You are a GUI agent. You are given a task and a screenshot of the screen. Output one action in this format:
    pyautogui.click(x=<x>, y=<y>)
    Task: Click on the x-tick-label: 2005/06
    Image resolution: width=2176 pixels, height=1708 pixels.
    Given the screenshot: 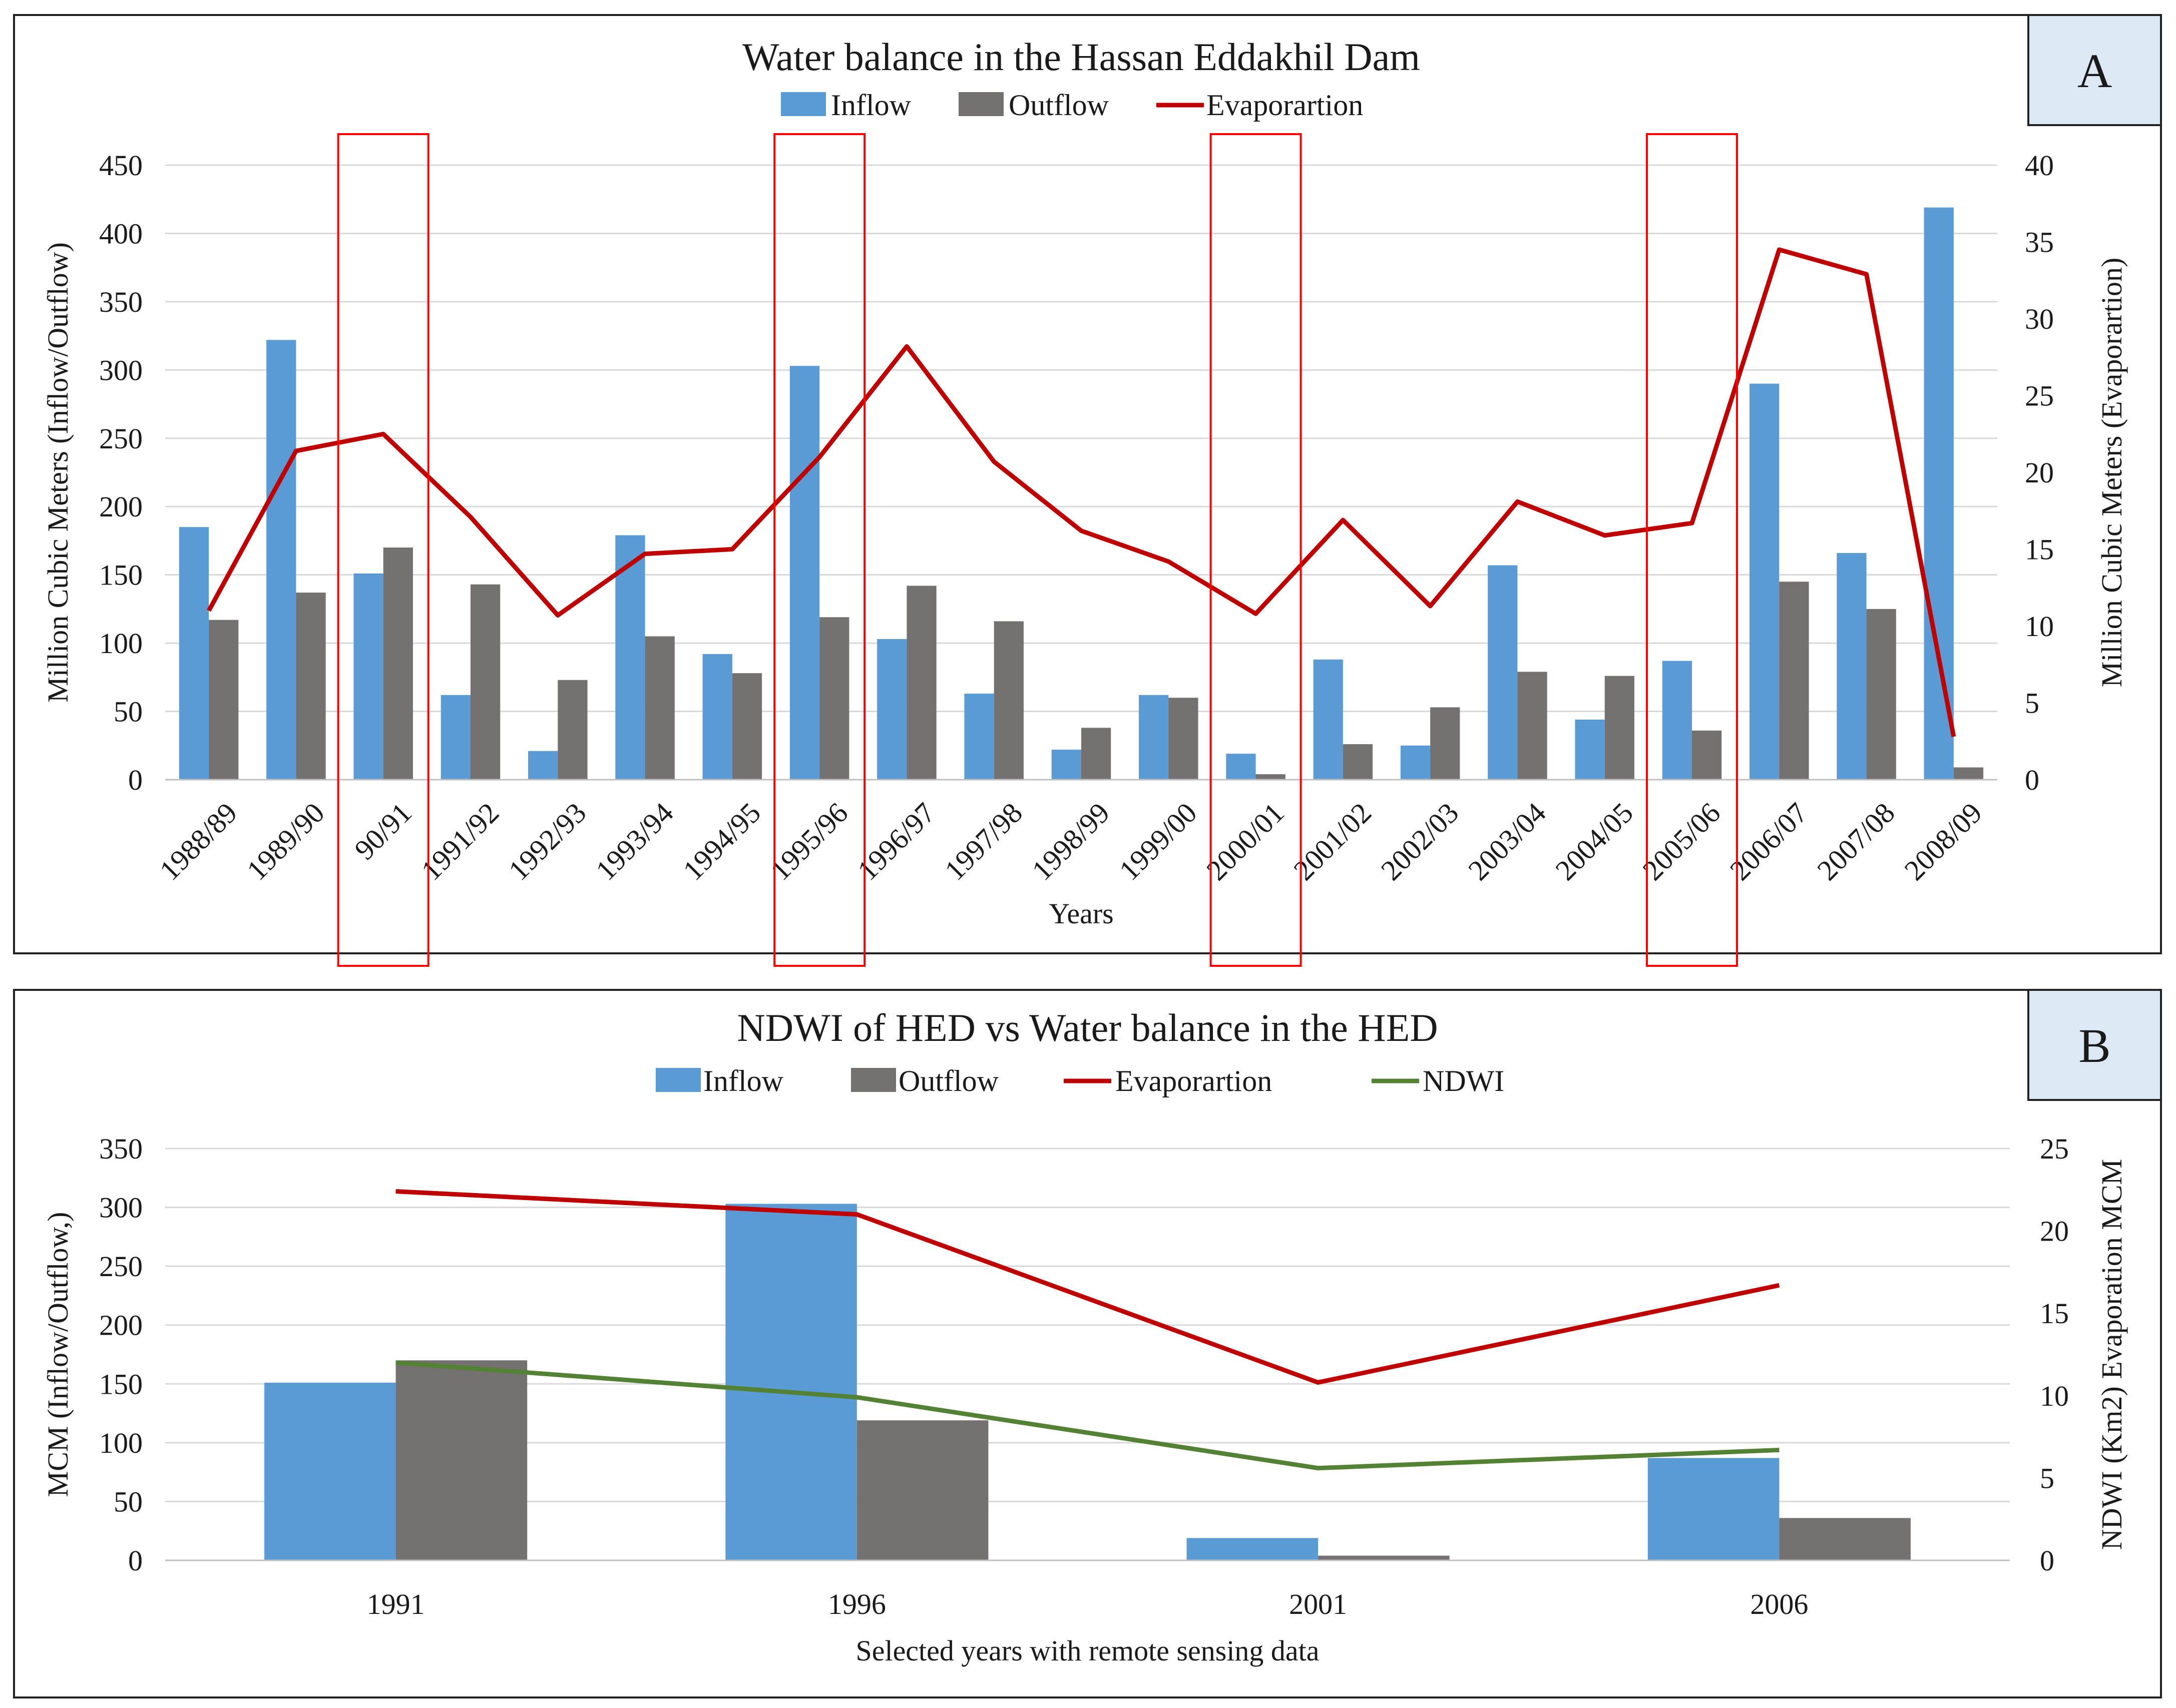 What is the action you would take?
    pyautogui.click(x=1681, y=841)
    